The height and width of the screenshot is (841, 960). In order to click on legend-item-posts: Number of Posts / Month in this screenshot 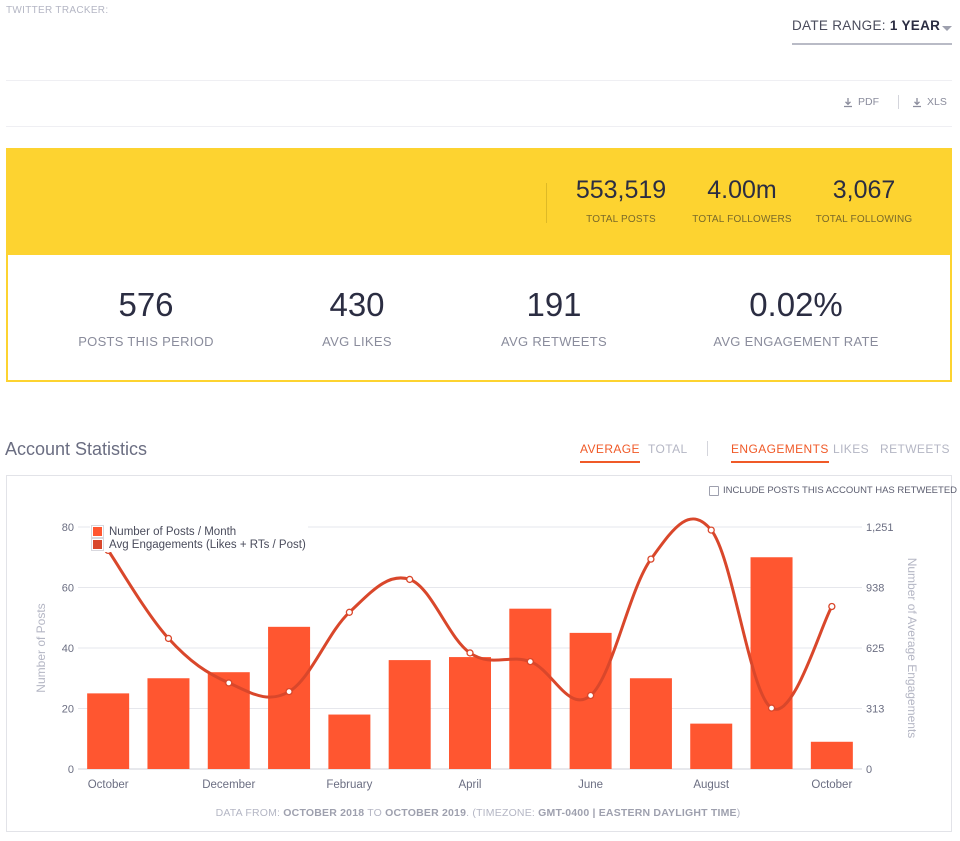, I will do `click(198, 531)`.